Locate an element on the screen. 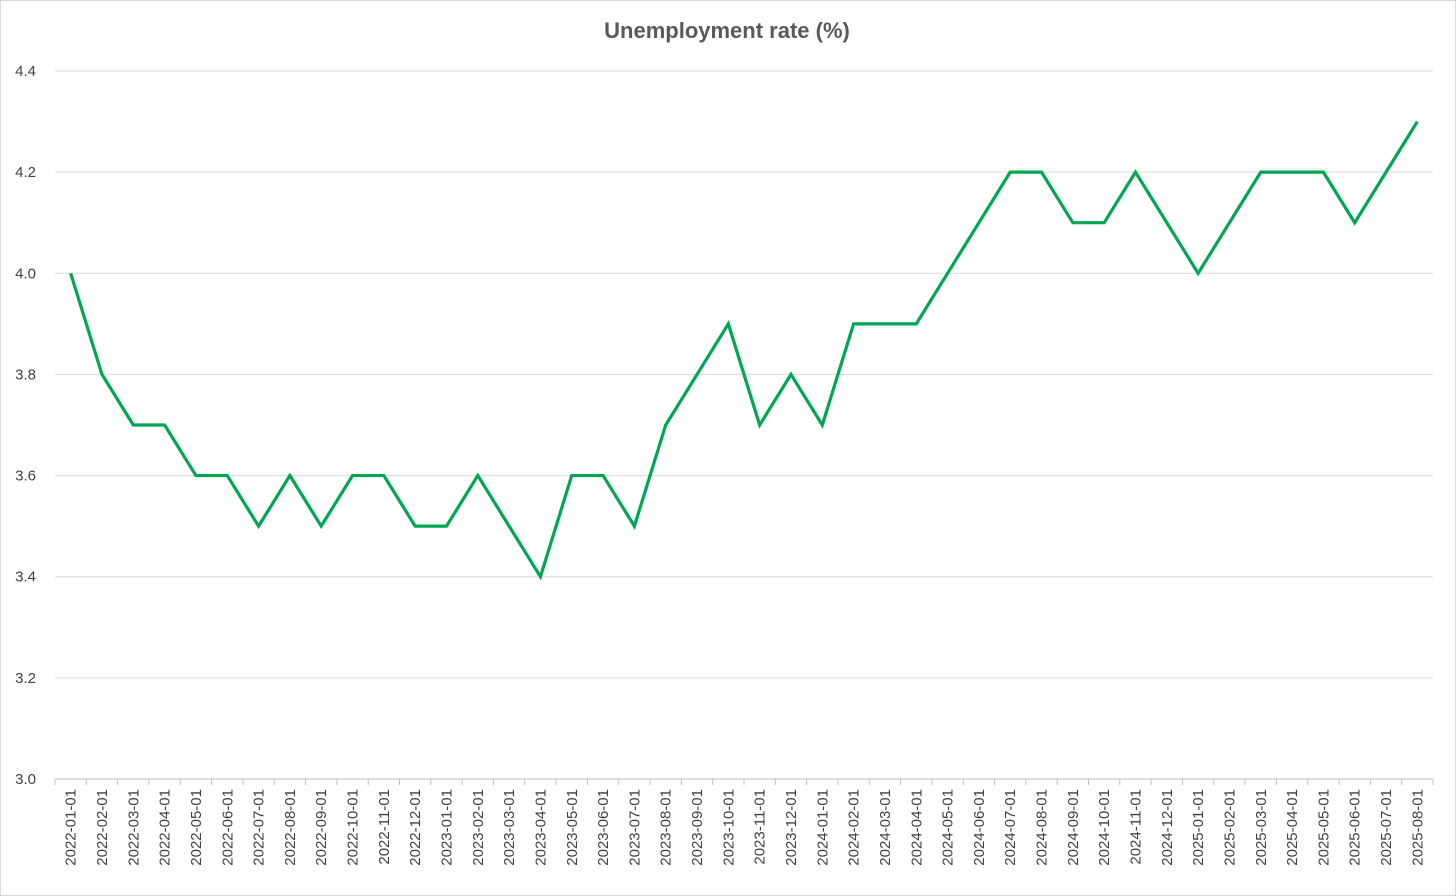 This screenshot has width=1456, height=896. y-tick-label: 4.2 is located at coordinates (25, 172).